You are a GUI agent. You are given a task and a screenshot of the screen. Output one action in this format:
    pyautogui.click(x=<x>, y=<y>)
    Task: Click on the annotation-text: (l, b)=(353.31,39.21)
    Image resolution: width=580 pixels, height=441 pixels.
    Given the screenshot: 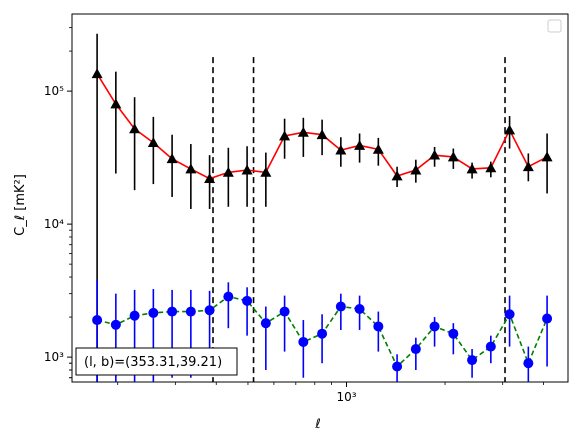 What is the action you would take?
    pyautogui.click(x=153, y=362)
    